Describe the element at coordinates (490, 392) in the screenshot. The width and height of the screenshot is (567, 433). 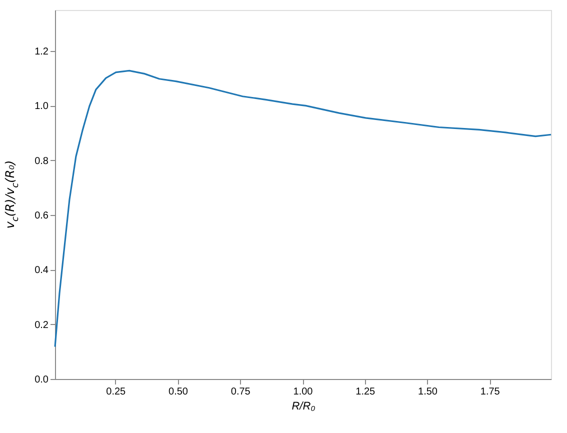
I see `x-tick-label: 1.75` at that location.